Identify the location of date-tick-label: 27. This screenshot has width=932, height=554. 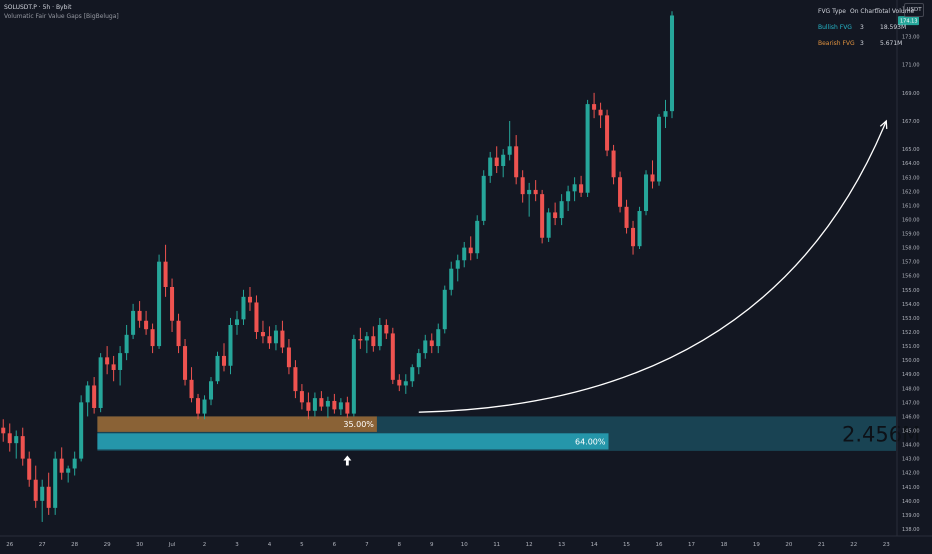
(42, 545).